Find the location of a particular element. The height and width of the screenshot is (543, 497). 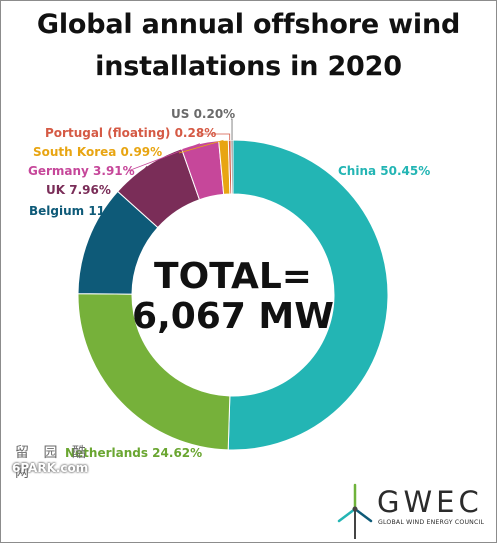

center-total-value: 6,067 MW is located at coordinates (233, 316).